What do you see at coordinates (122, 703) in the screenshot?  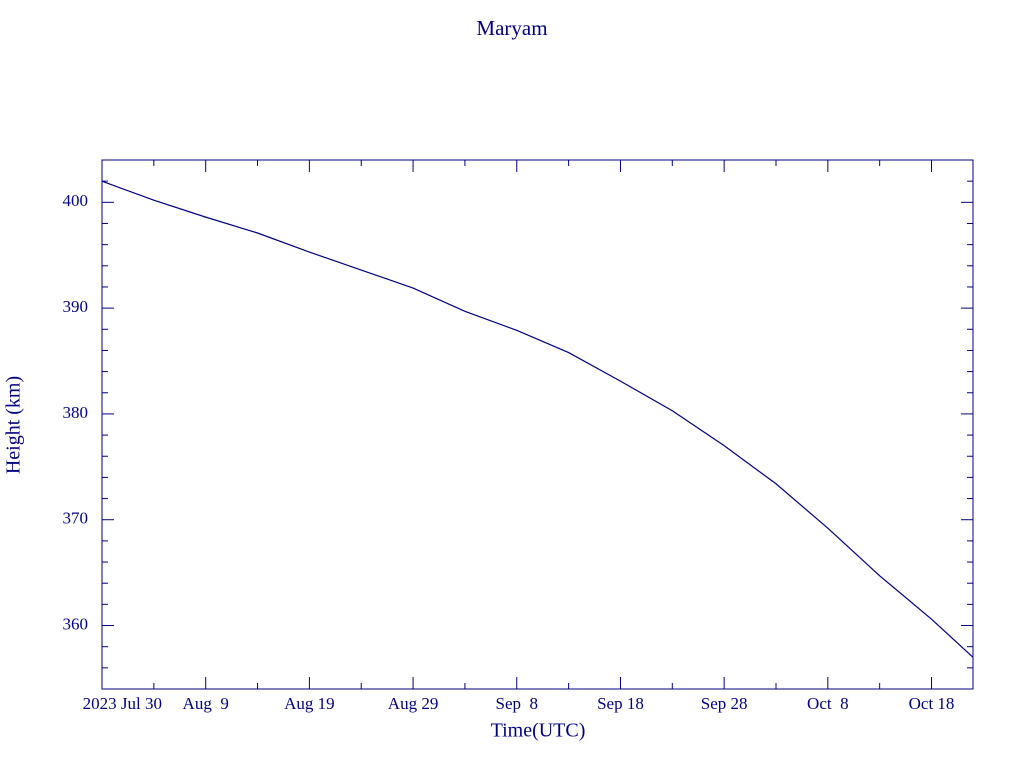 I see `x-tick-label: 2023 Jul 30` at bounding box center [122, 703].